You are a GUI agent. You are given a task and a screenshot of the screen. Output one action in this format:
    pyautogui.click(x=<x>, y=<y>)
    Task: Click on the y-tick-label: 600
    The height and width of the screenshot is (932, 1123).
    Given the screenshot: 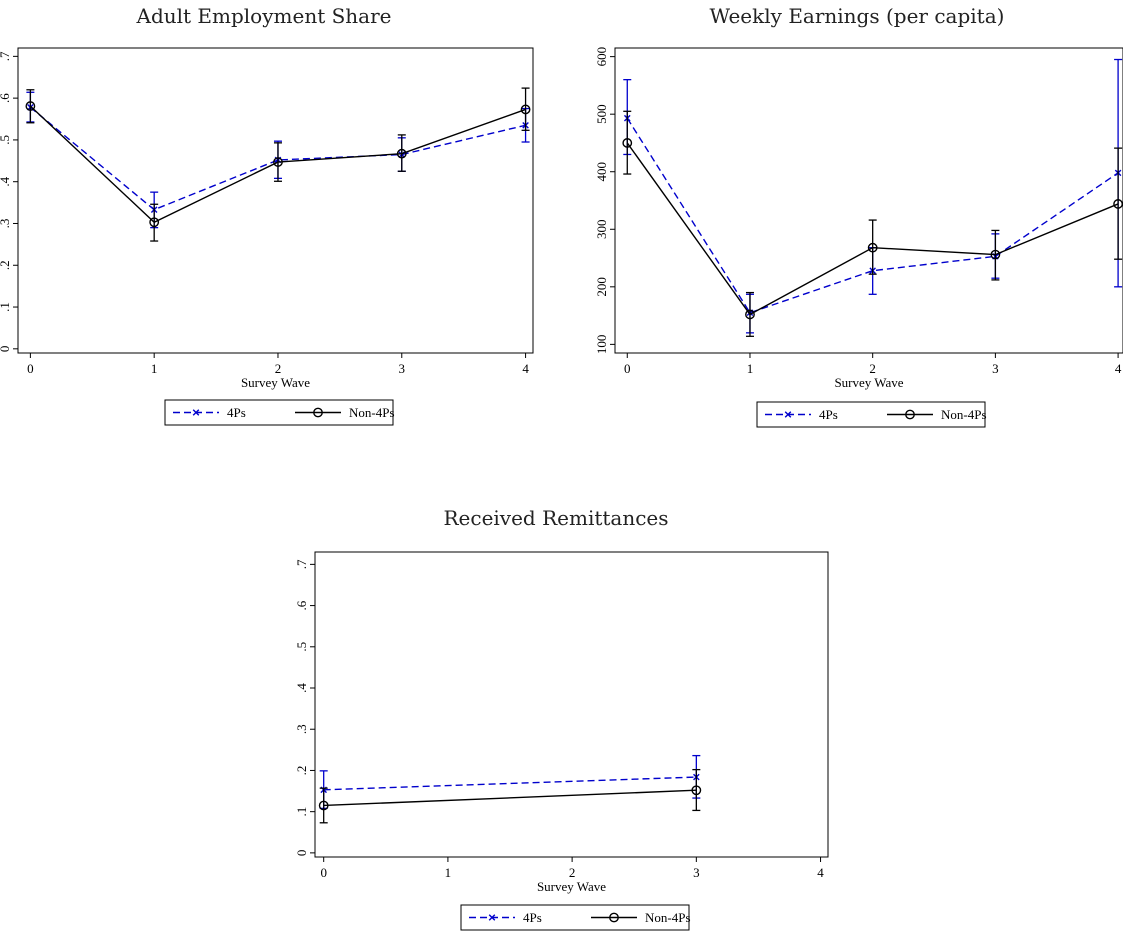 What is the action you would take?
    pyautogui.click(x=601, y=57)
    